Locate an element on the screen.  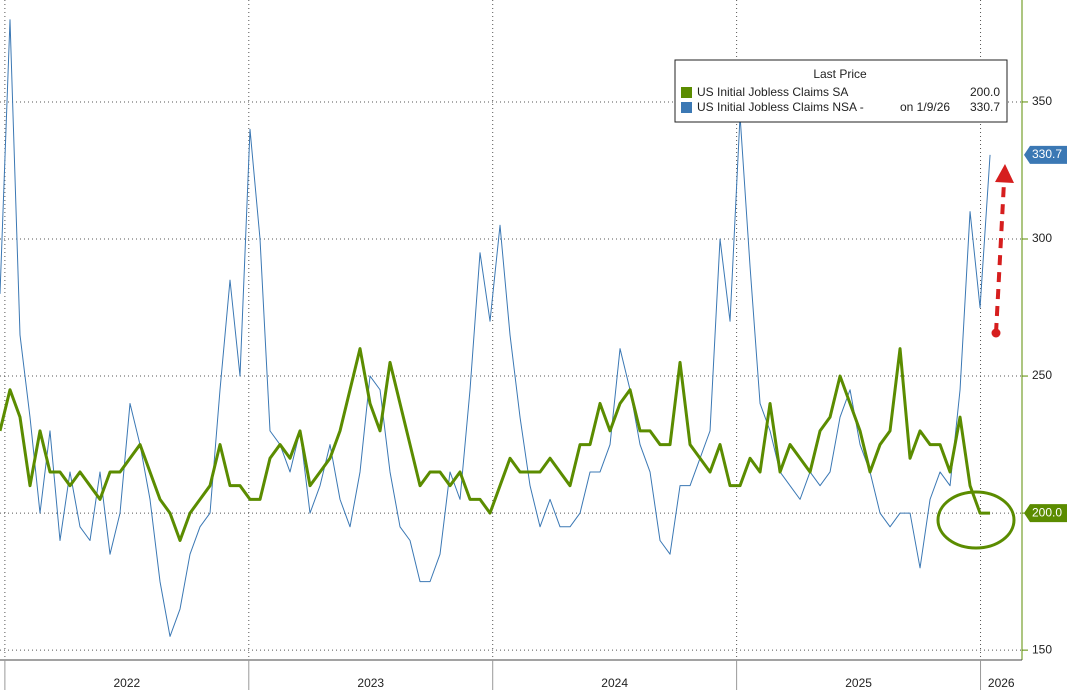
y-tick-label: 250 is located at coordinates (1042, 375).